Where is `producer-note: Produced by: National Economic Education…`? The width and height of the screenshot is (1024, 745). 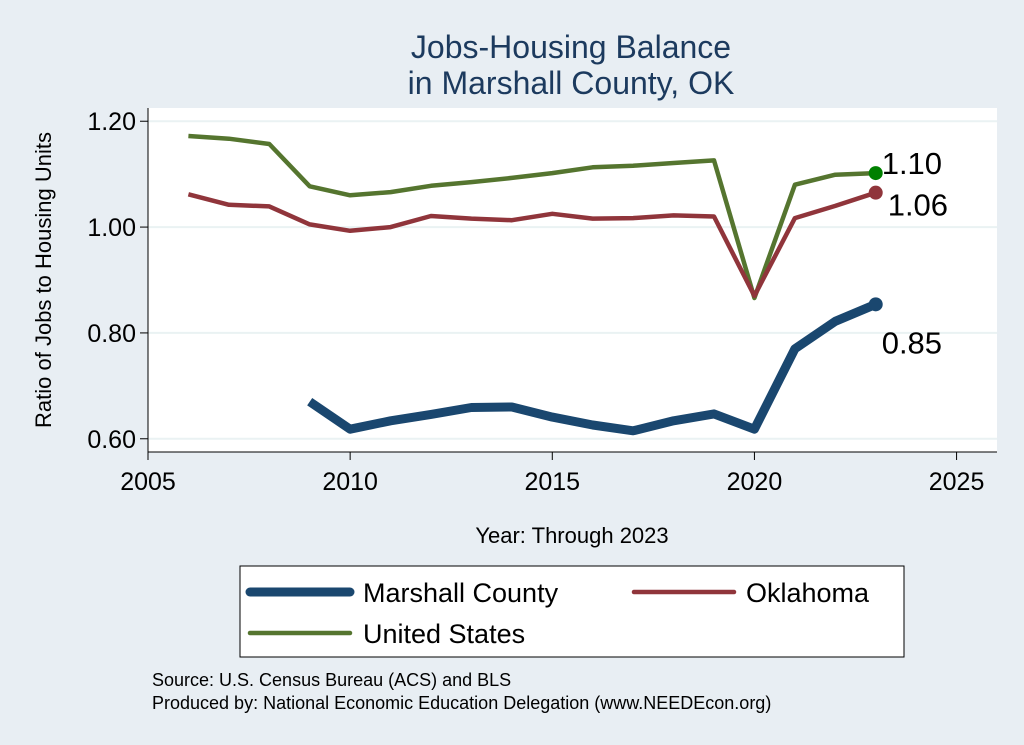 producer-note: Produced by: National Economic Education… is located at coordinates (461, 703).